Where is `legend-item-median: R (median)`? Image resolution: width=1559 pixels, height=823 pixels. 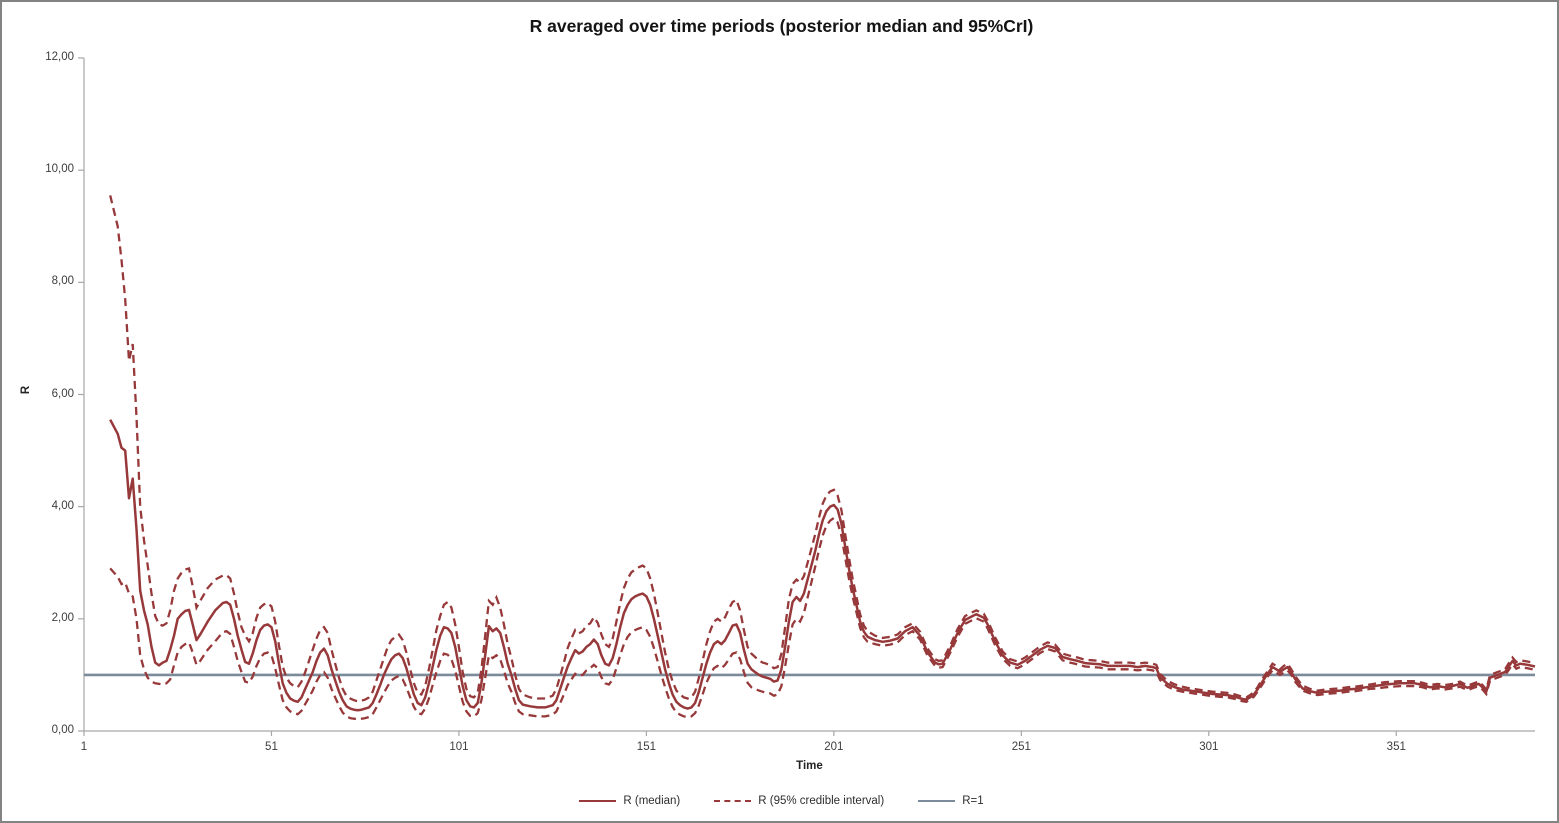
legend-item-median: R (median) is located at coordinates (629, 801).